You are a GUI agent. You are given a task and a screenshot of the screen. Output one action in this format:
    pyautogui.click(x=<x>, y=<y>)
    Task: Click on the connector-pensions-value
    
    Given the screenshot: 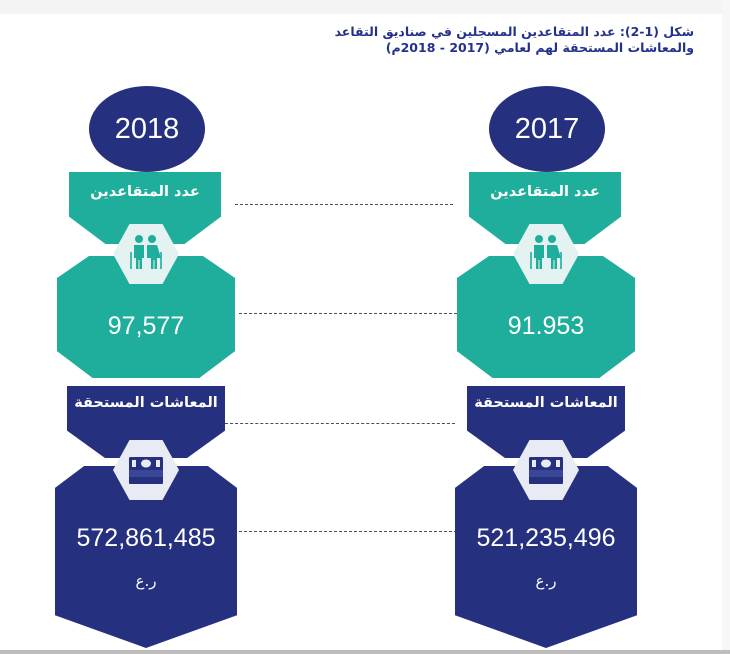 What is the action you would take?
    pyautogui.click(x=348, y=531)
    